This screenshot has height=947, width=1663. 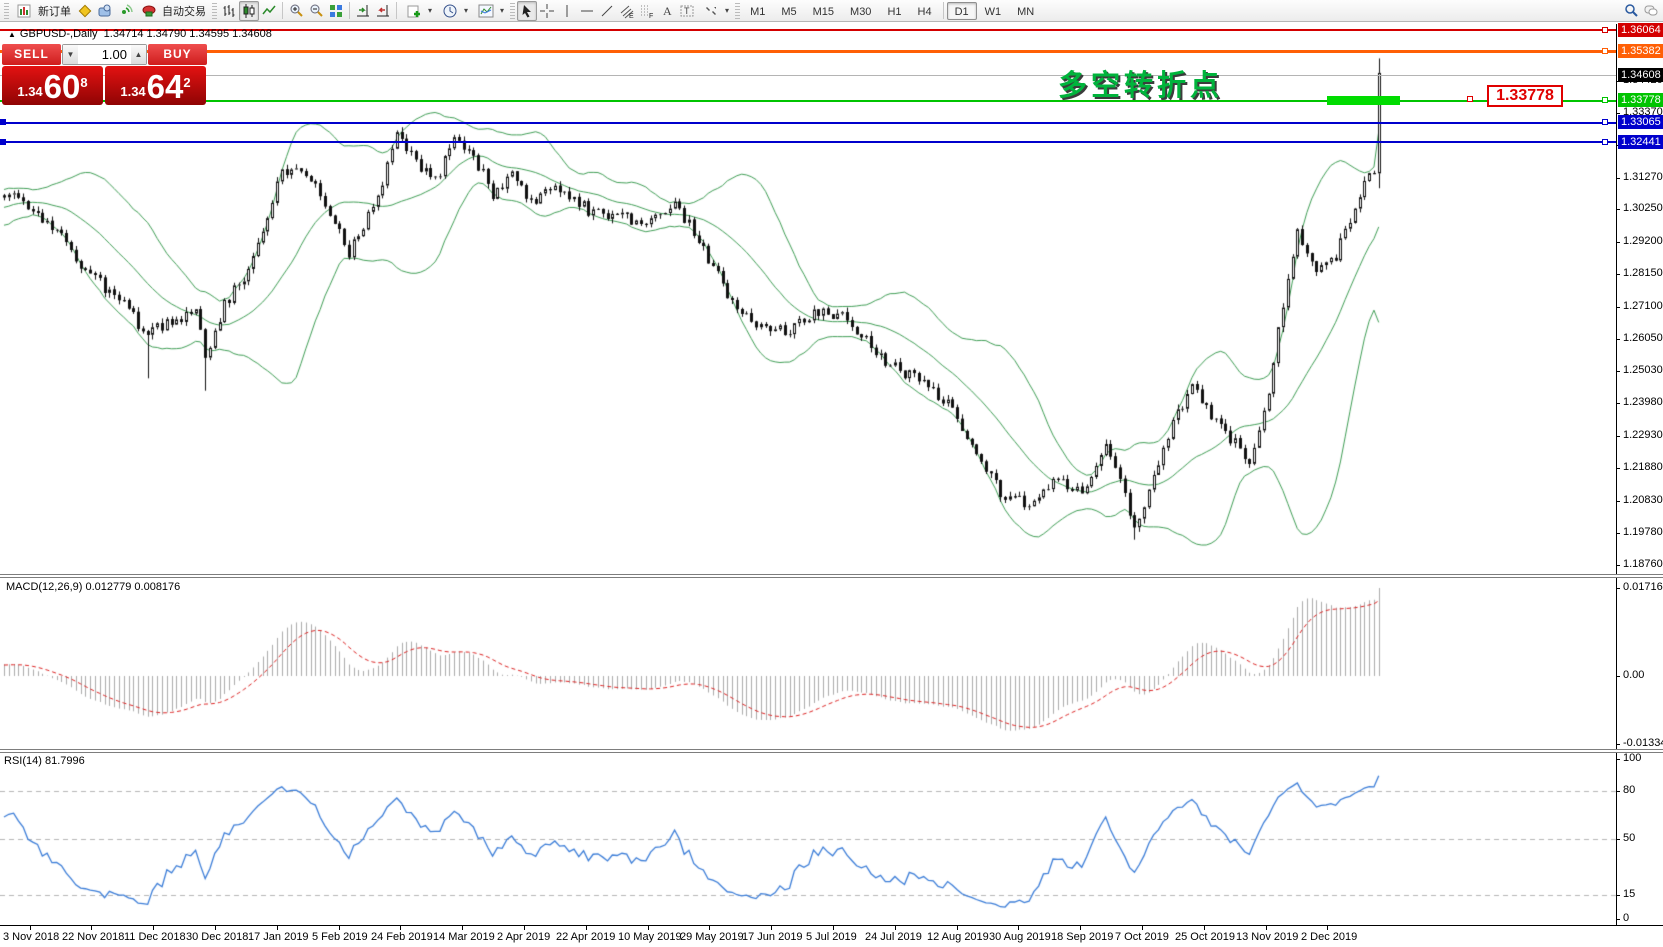 I want to click on axis-tick-label: 1.28150, so click(x=1643, y=273).